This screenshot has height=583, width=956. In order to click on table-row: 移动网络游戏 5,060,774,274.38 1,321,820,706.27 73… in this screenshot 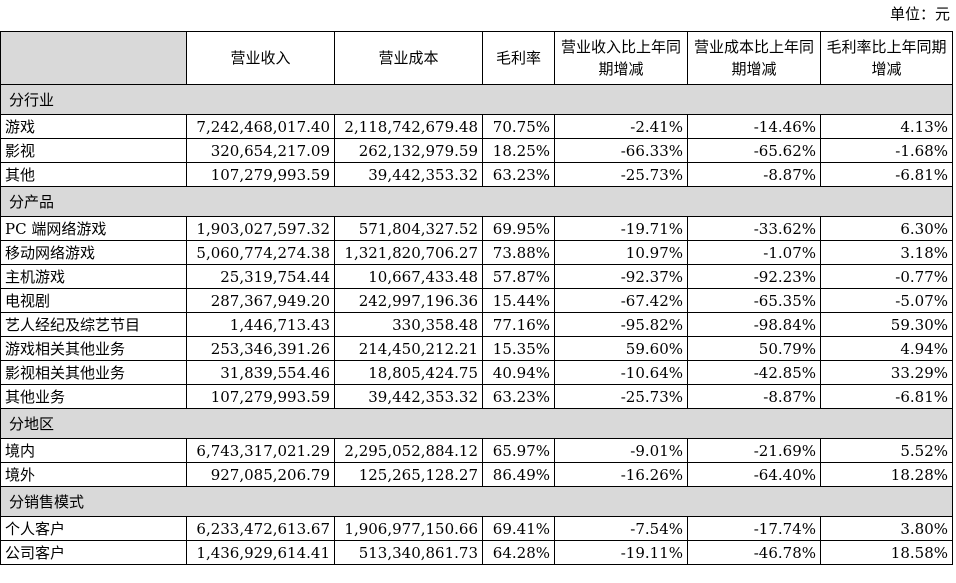, I will do `click(476, 252)`.